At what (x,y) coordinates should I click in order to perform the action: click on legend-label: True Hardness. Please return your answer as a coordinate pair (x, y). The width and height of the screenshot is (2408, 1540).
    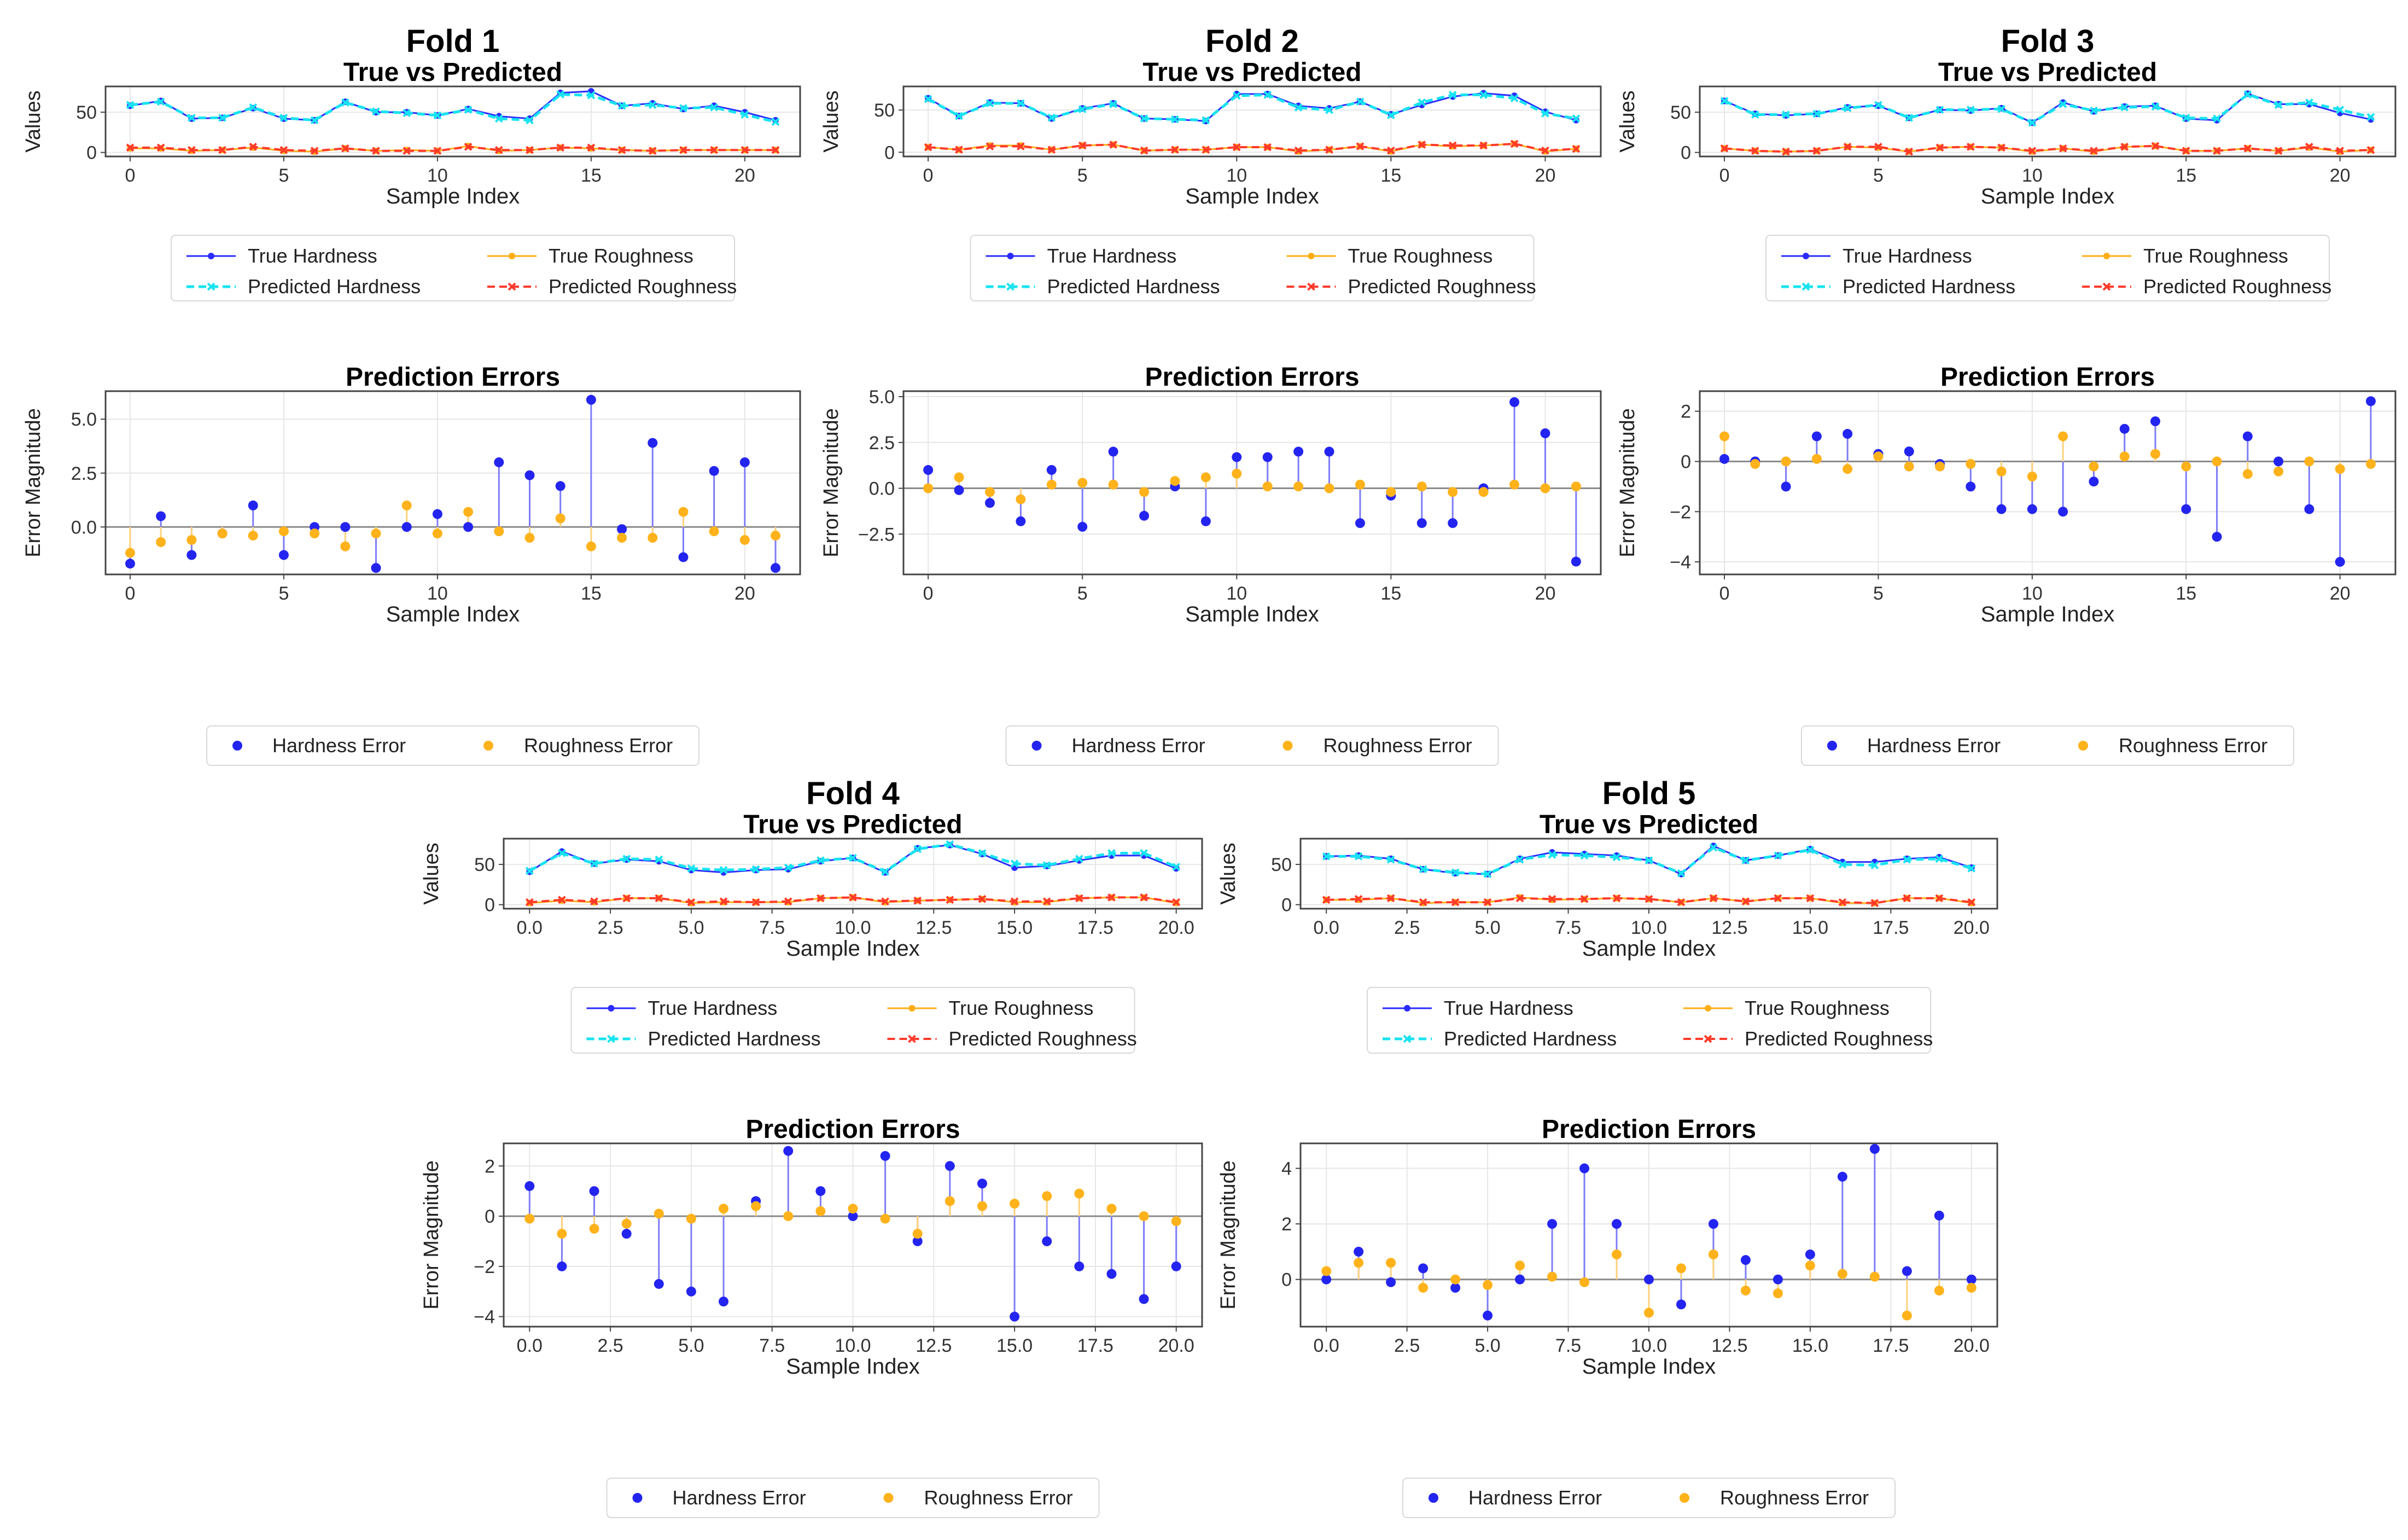
    Looking at the image, I should click on (313, 256).